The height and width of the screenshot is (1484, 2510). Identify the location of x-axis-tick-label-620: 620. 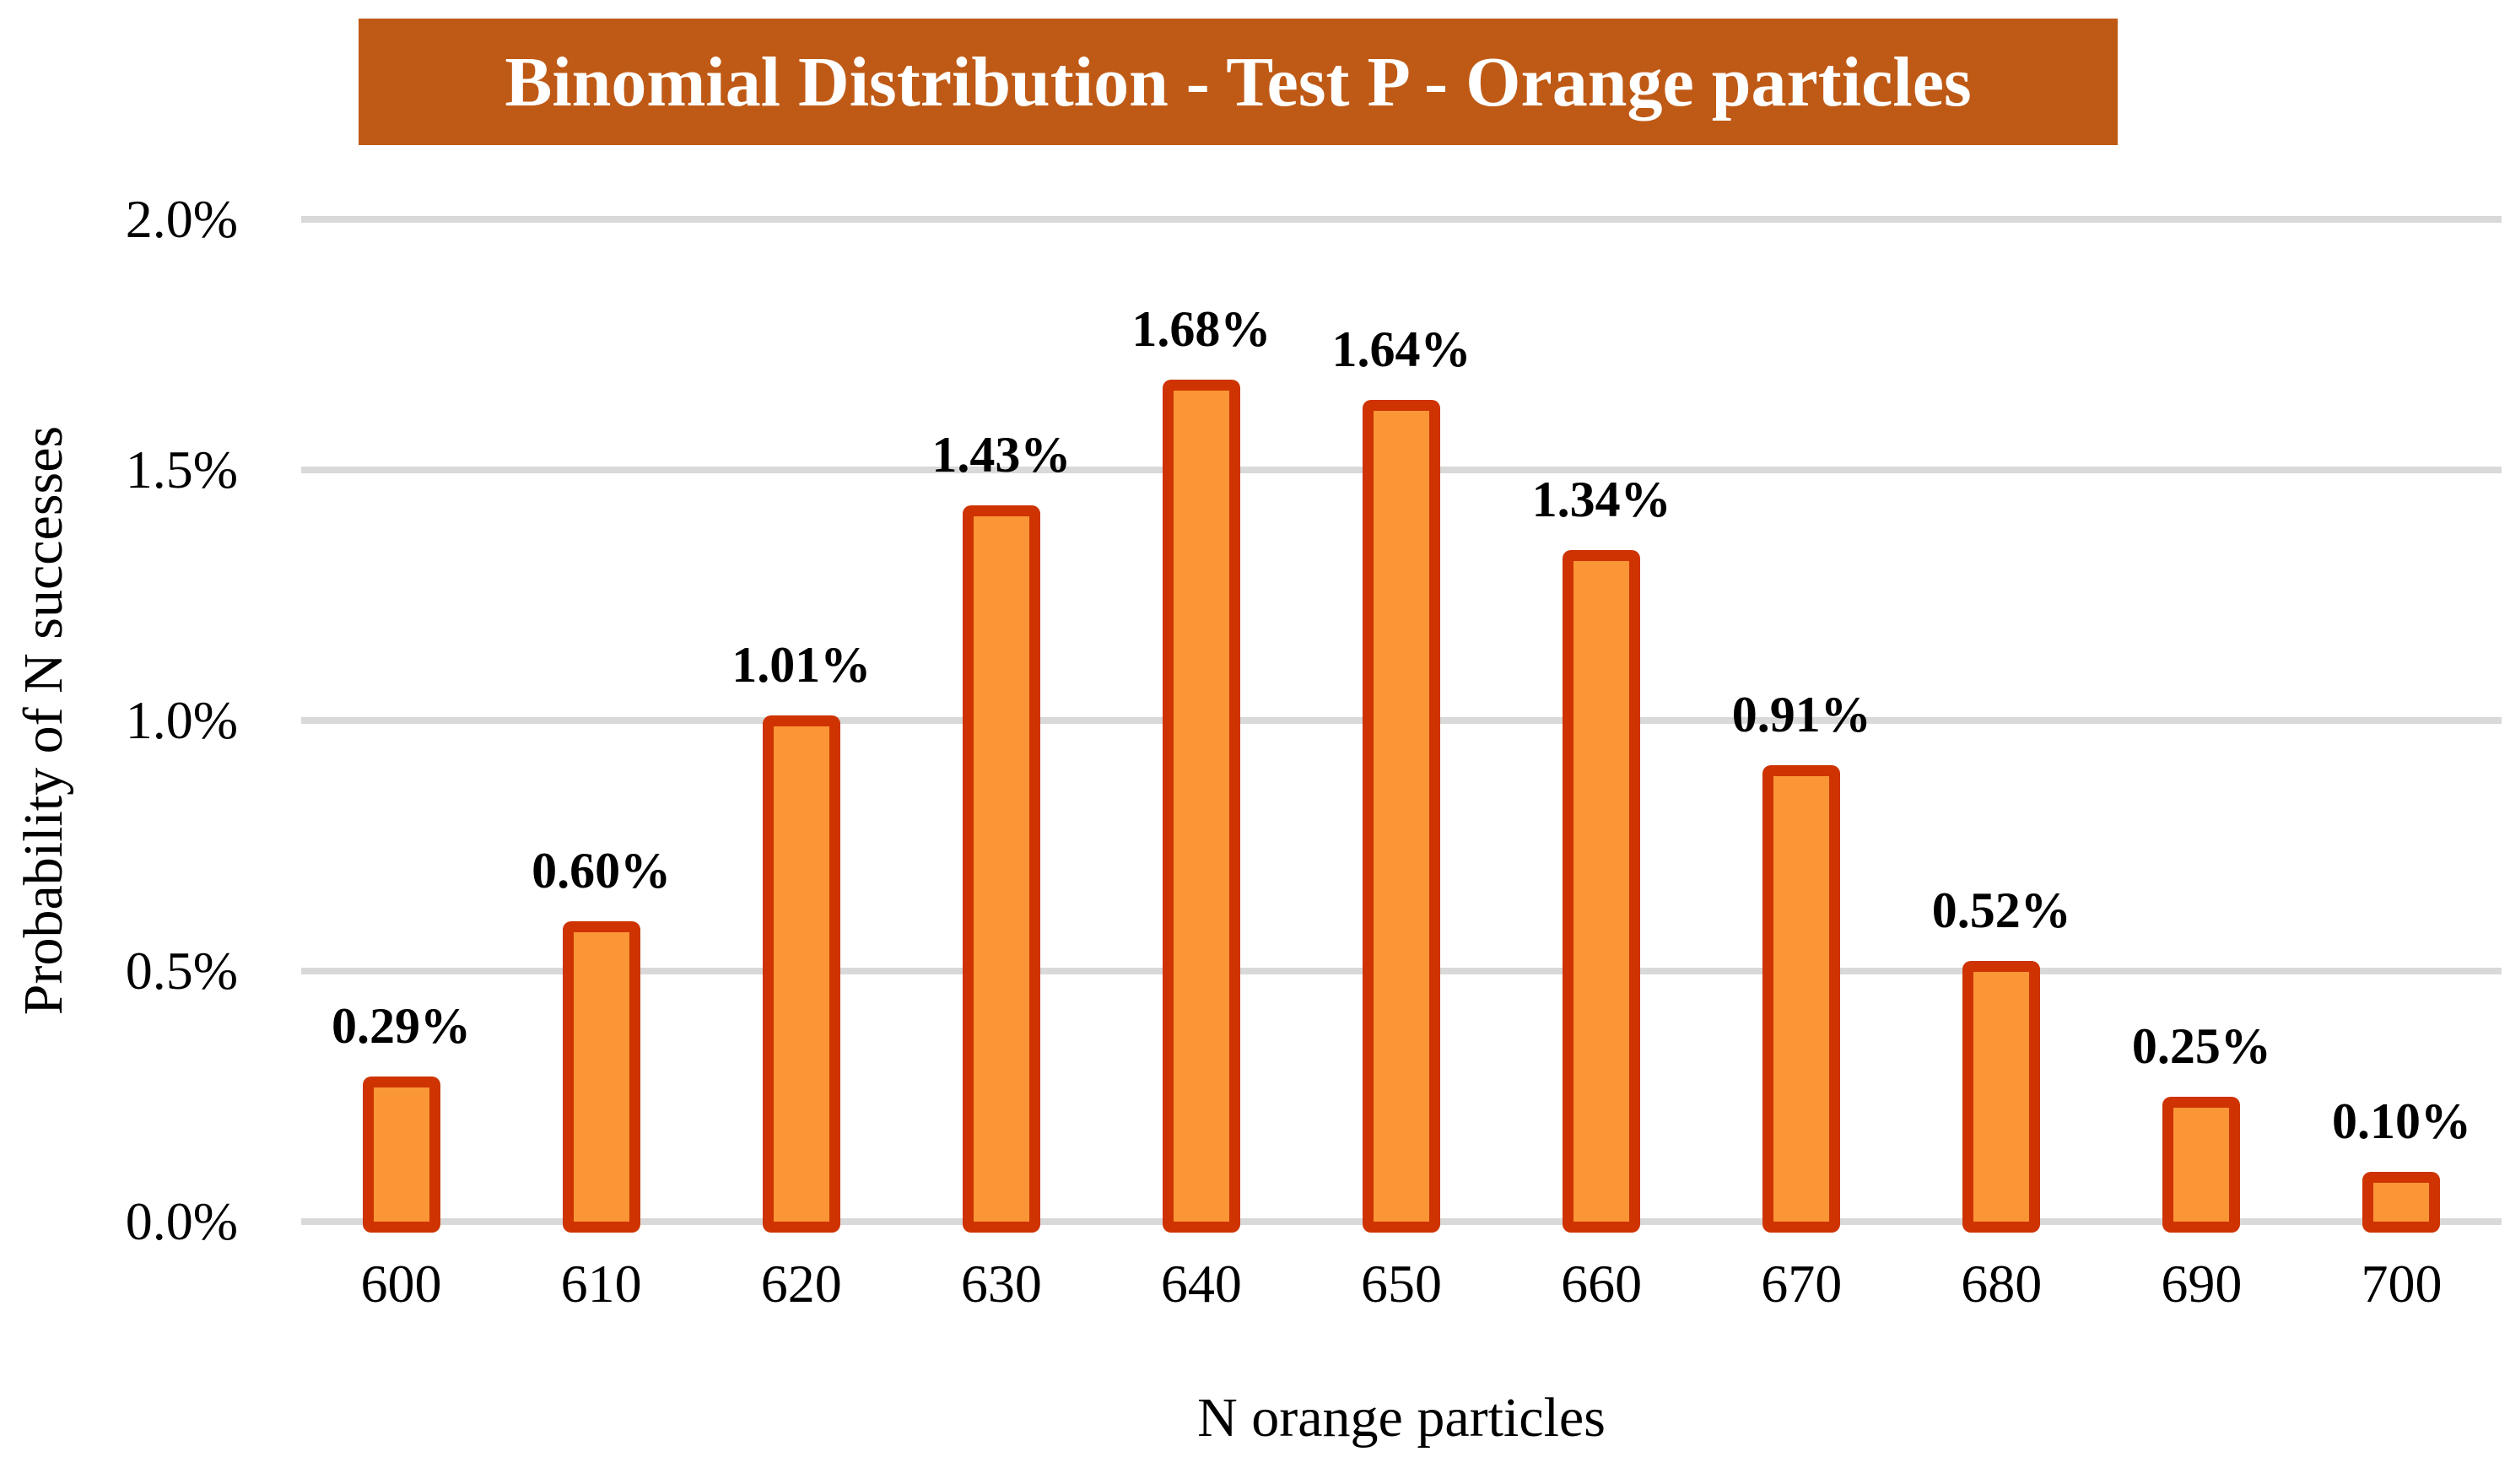
(801, 1284).